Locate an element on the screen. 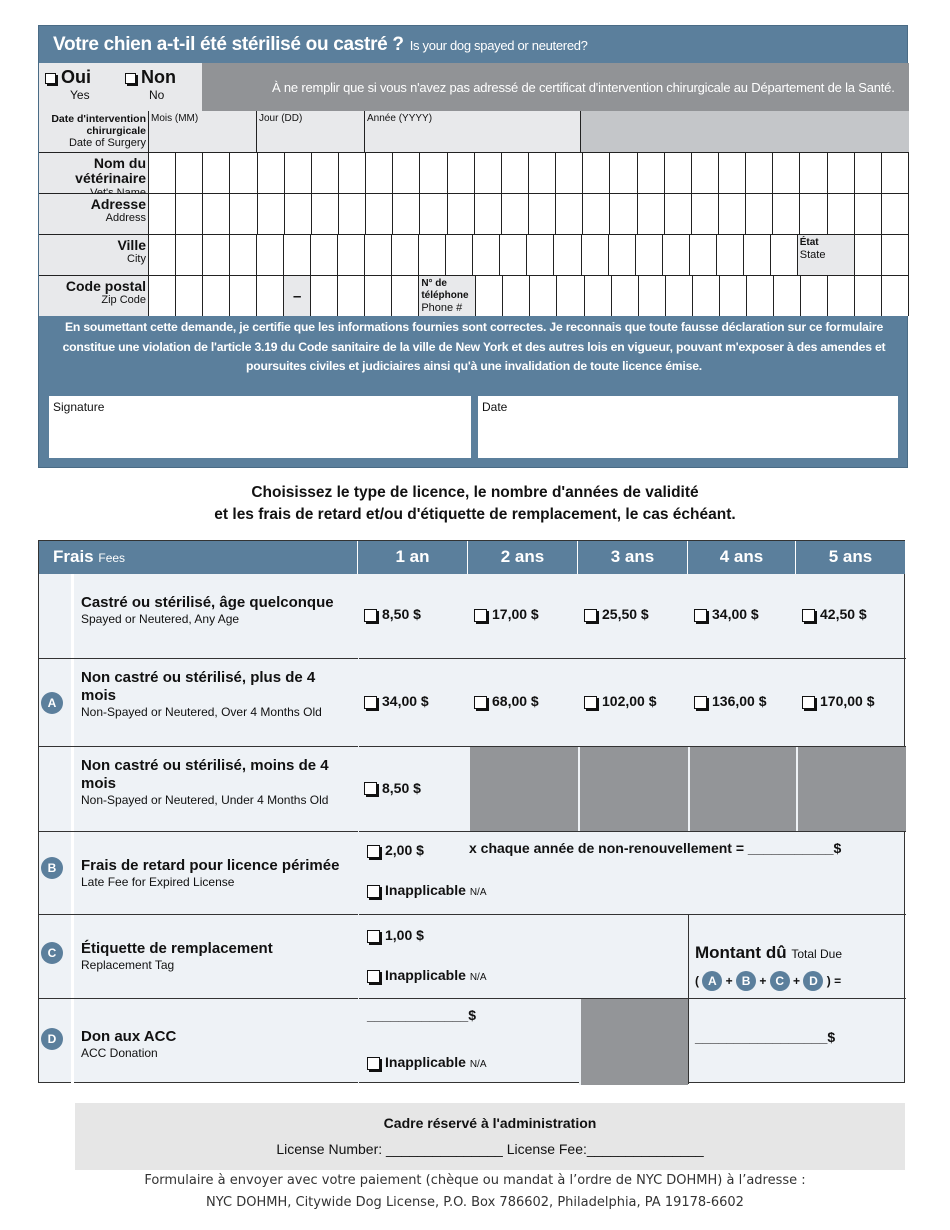 The image size is (950, 1230). tag-na-option: Inapplicable N/A is located at coordinates (426, 975).